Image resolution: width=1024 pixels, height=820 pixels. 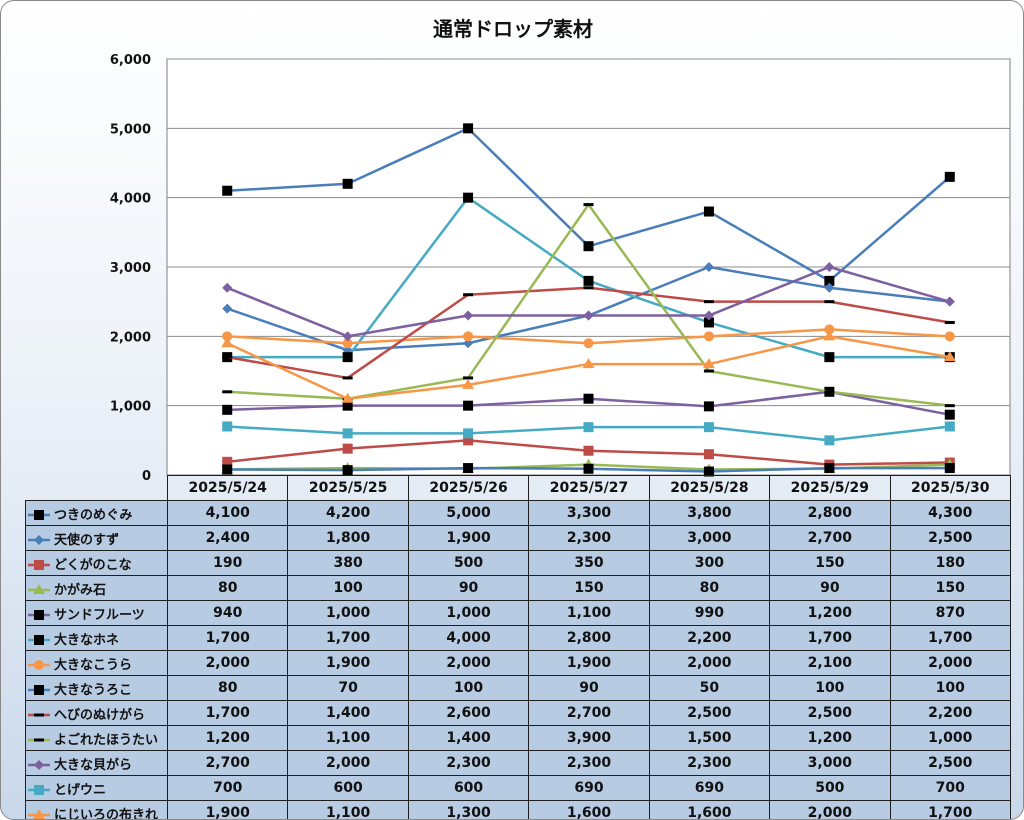 I want to click on series-name: へびのぬけがら, so click(x=100, y=715).